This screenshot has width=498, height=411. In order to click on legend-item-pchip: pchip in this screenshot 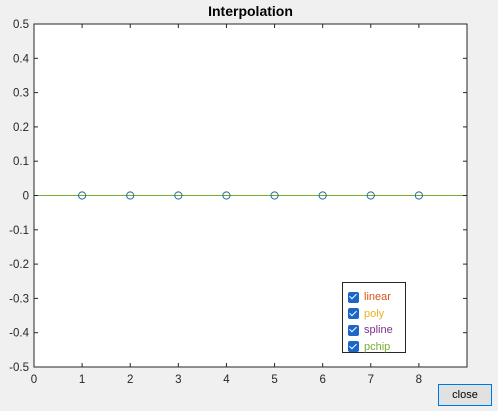, I will do `click(376, 347)`.